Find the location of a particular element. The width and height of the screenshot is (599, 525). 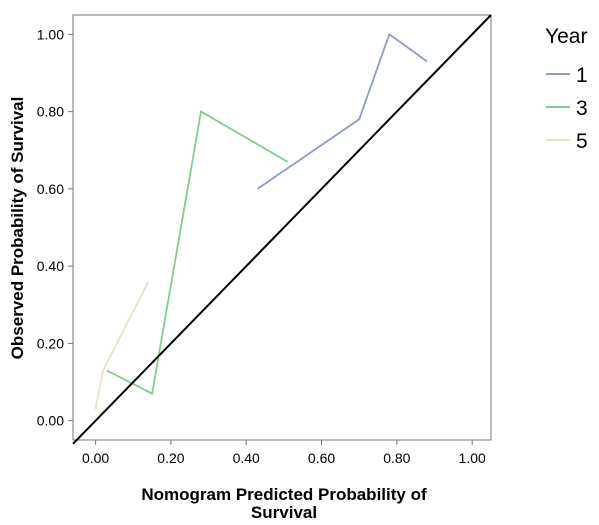

legend-label-year-3: 3 is located at coordinates (582, 108).